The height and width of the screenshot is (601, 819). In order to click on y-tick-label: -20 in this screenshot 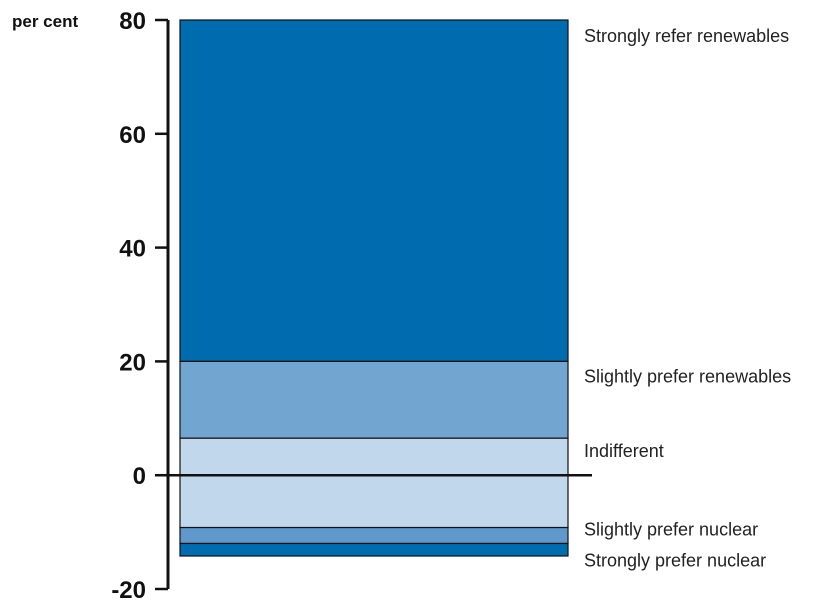, I will do `click(128, 589)`.